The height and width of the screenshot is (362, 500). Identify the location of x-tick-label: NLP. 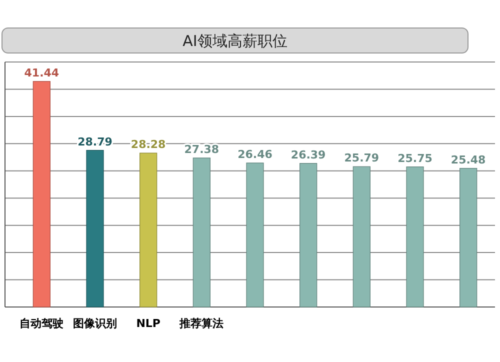
(148, 323).